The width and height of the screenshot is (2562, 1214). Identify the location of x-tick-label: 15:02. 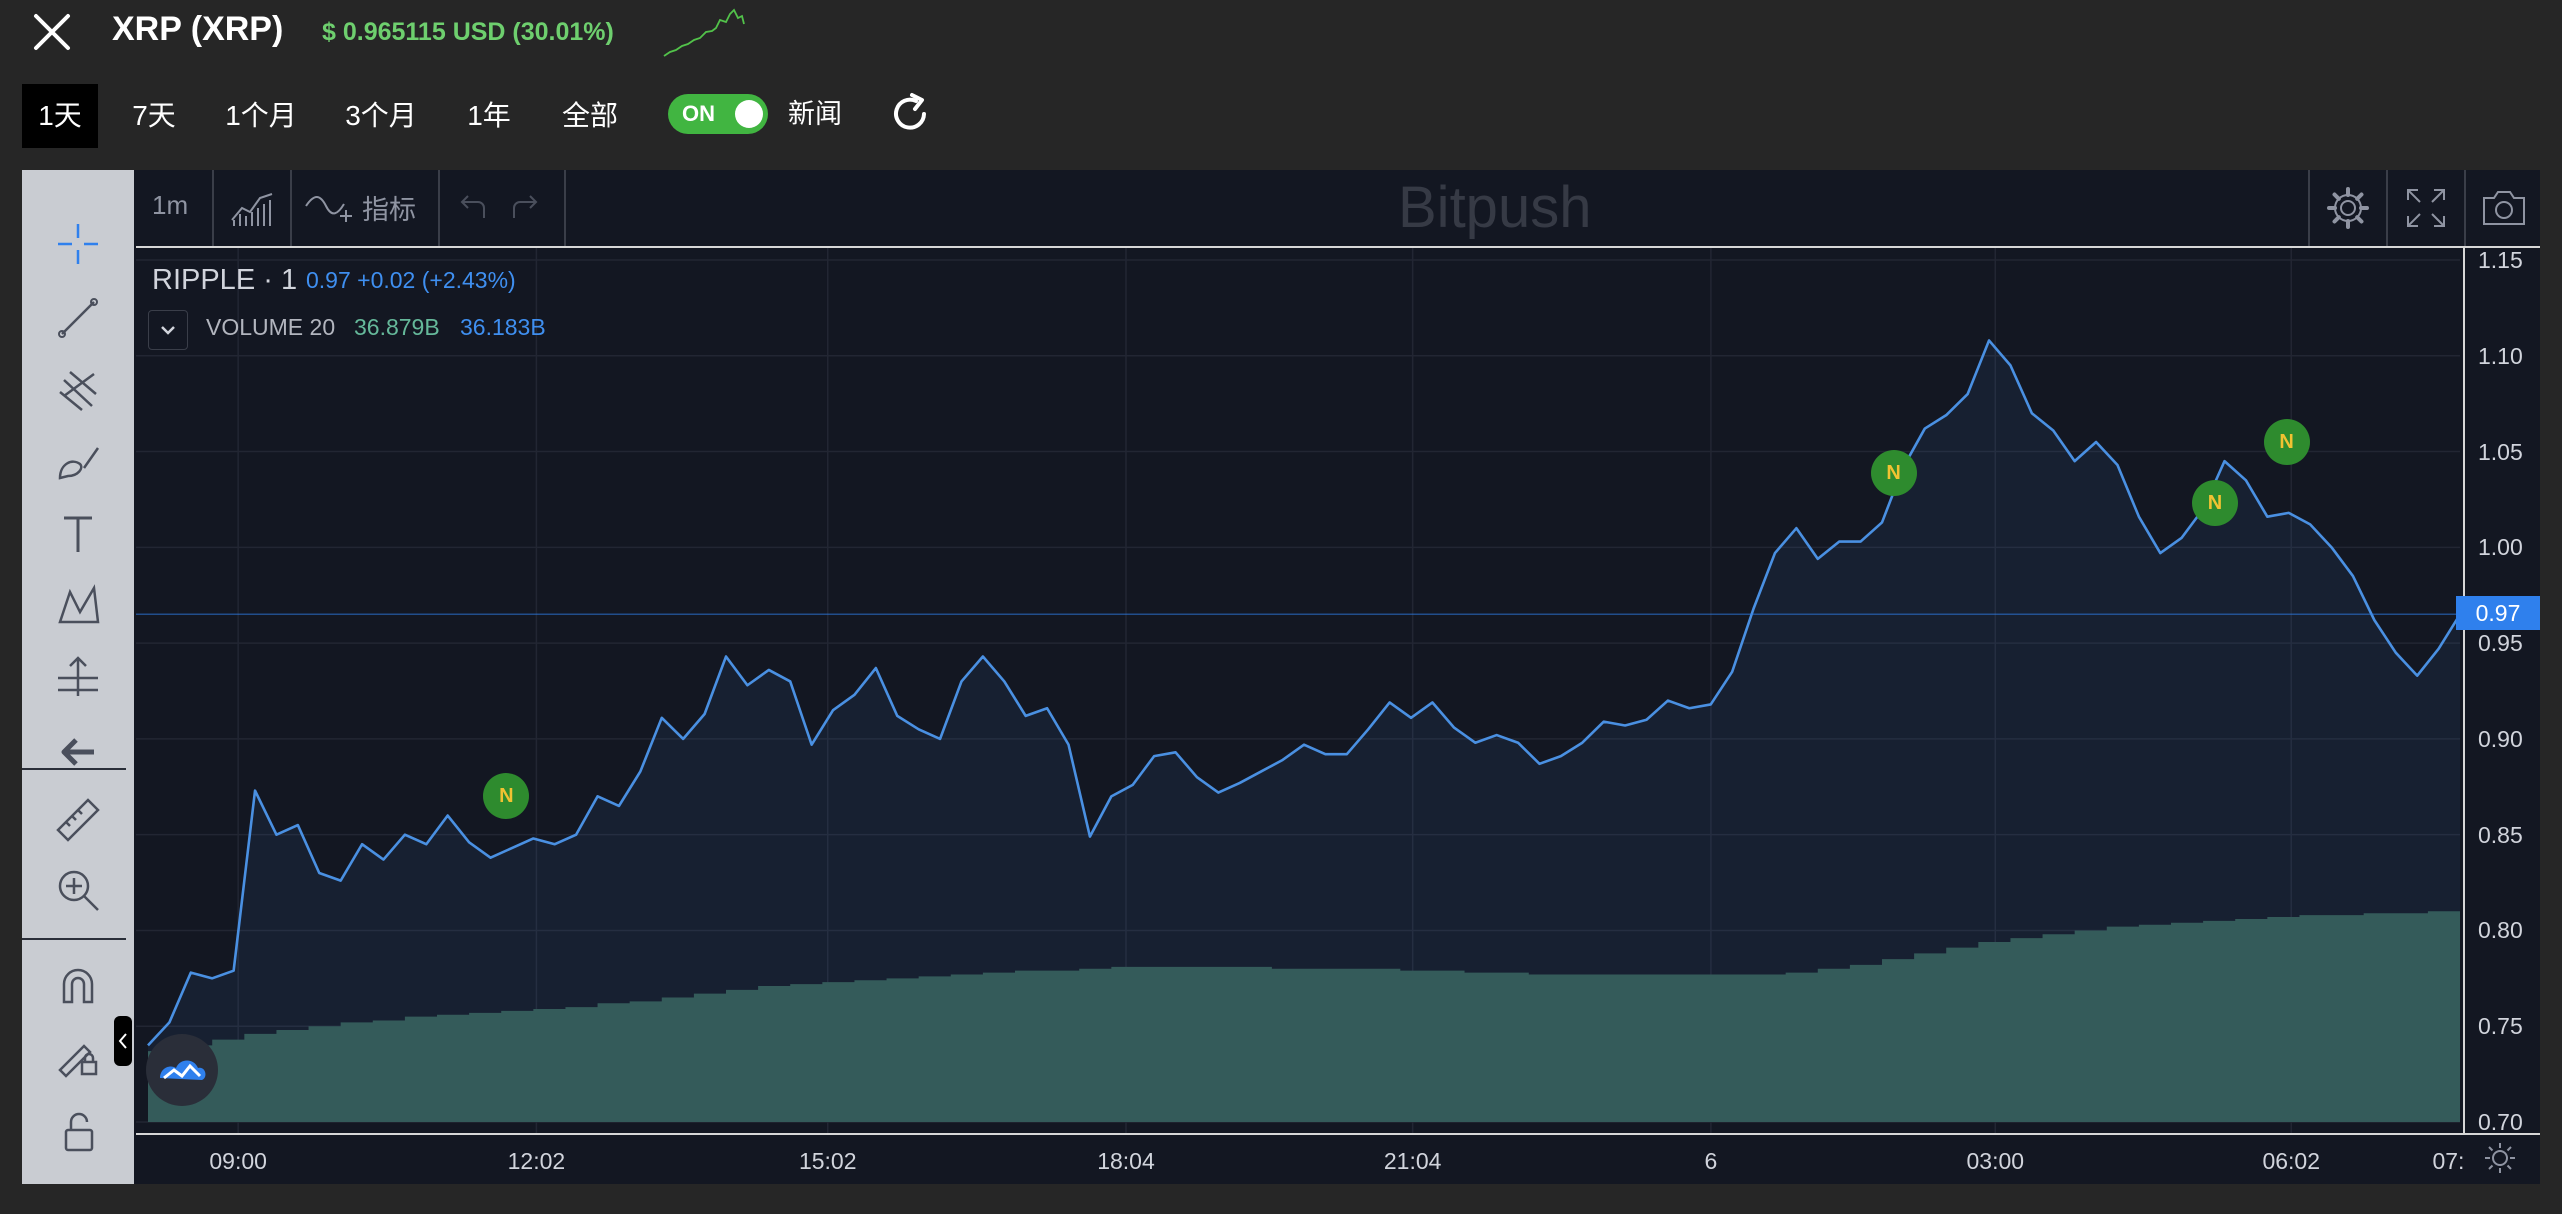
(827, 1161).